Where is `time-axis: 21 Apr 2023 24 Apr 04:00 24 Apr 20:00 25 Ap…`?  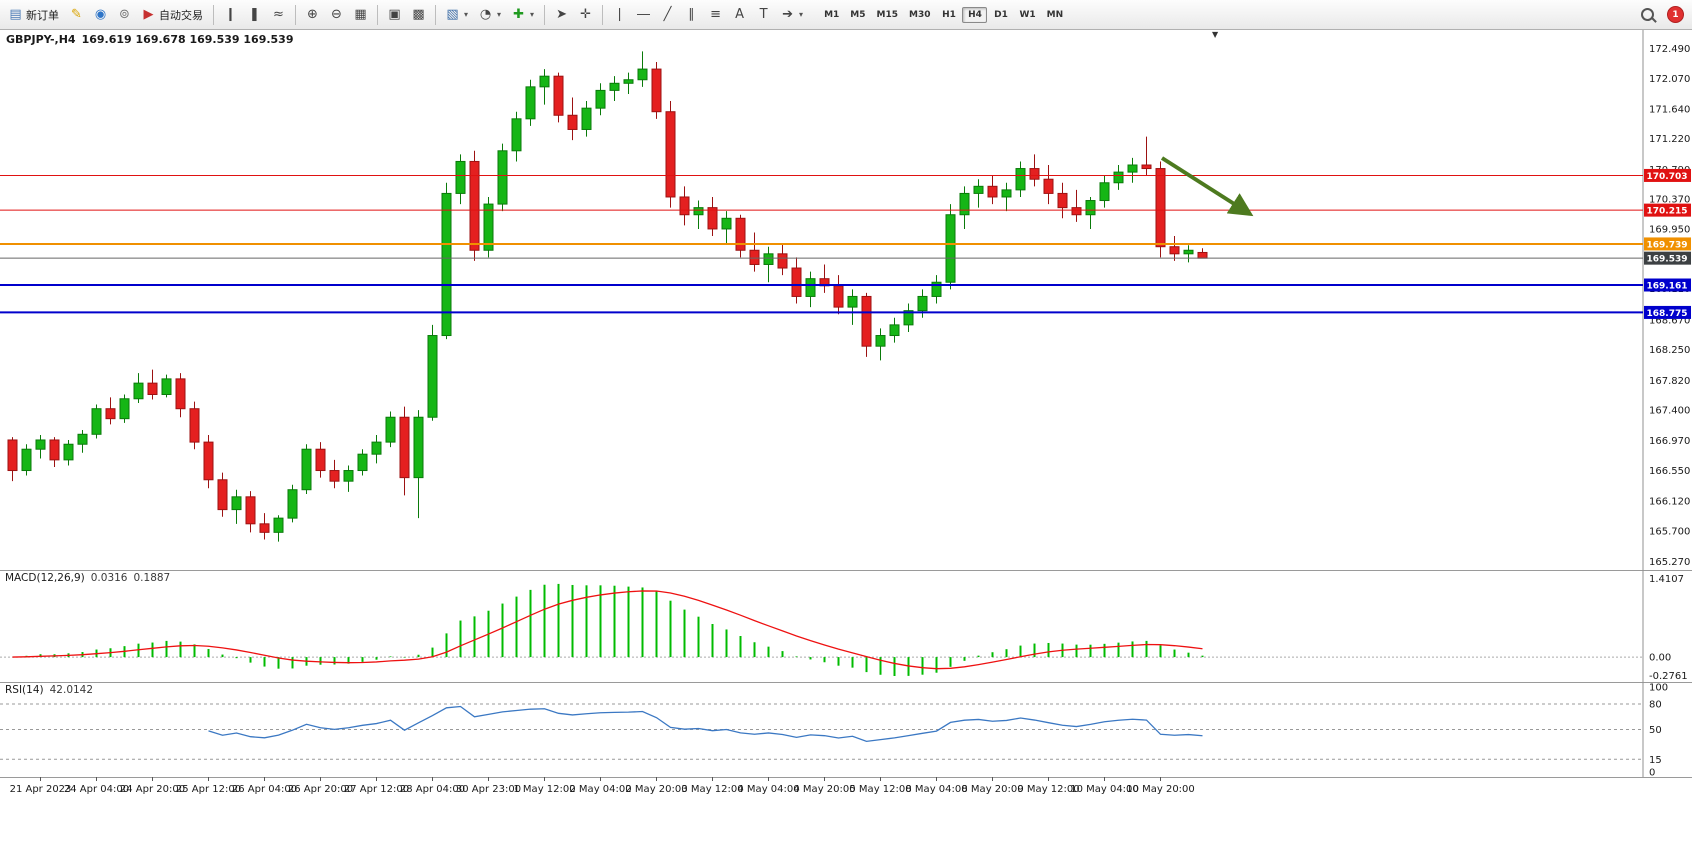
time-axis: 21 Apr 2023 24 Apr 04:00 24 Apr 20:00 25 Ap… is located at coordinates (846, 789).